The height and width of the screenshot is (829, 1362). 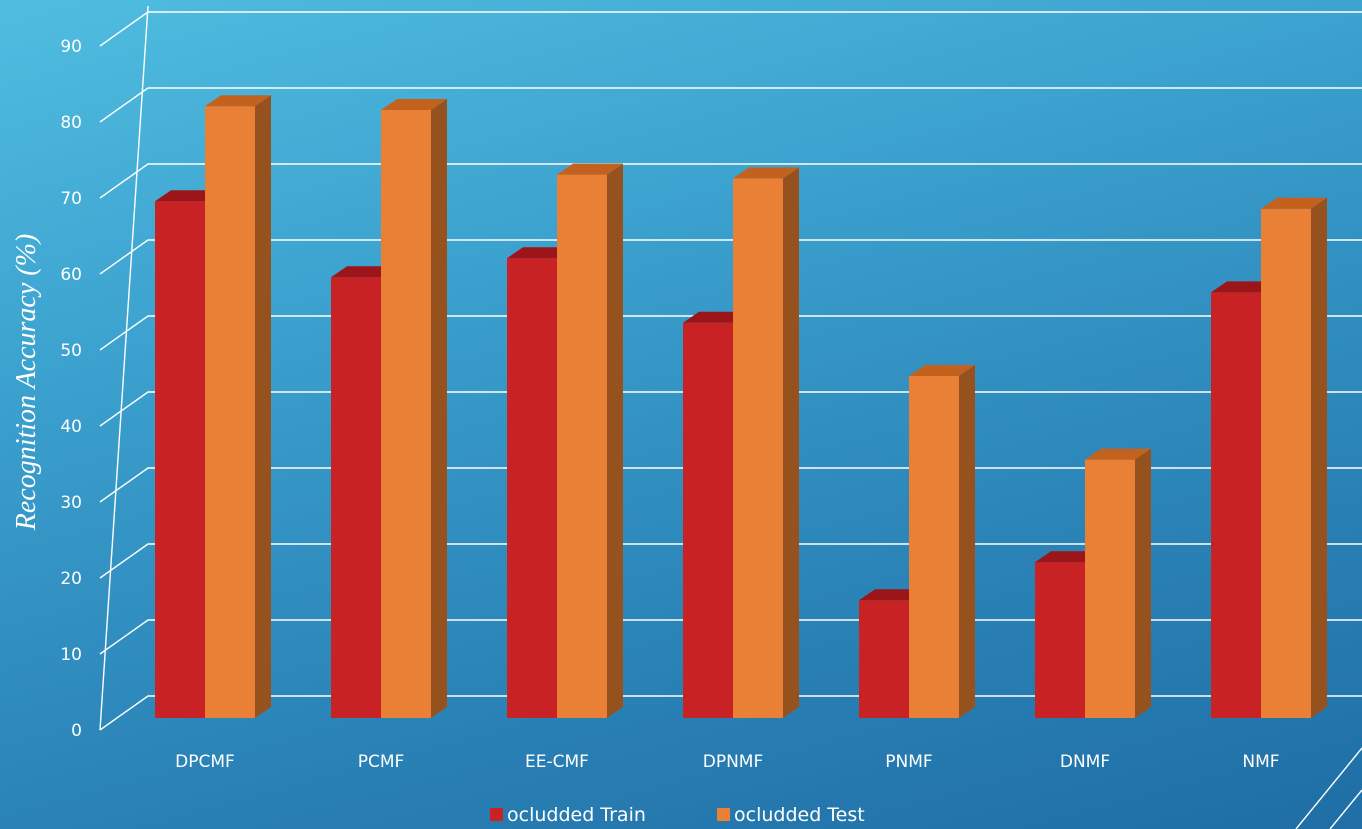 I want to click on y-tick-label: 50, so click(x=71, y=351).